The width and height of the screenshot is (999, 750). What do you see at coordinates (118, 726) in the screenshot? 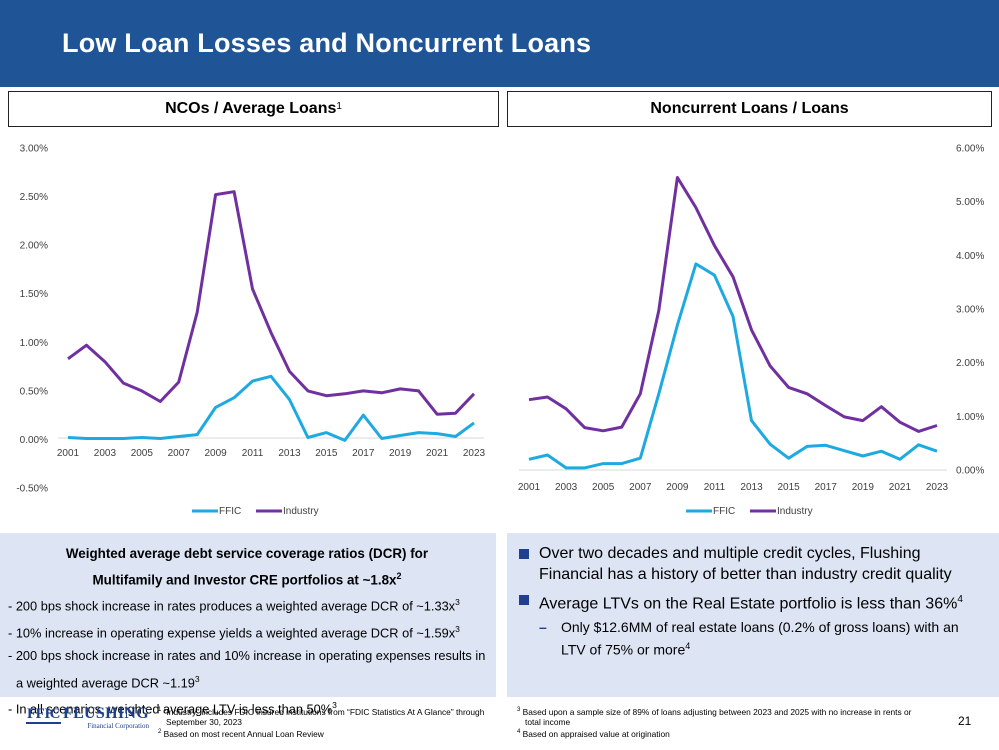
I see `logo-subtitle: Financial Corporation` at bounding box center [118, 726].